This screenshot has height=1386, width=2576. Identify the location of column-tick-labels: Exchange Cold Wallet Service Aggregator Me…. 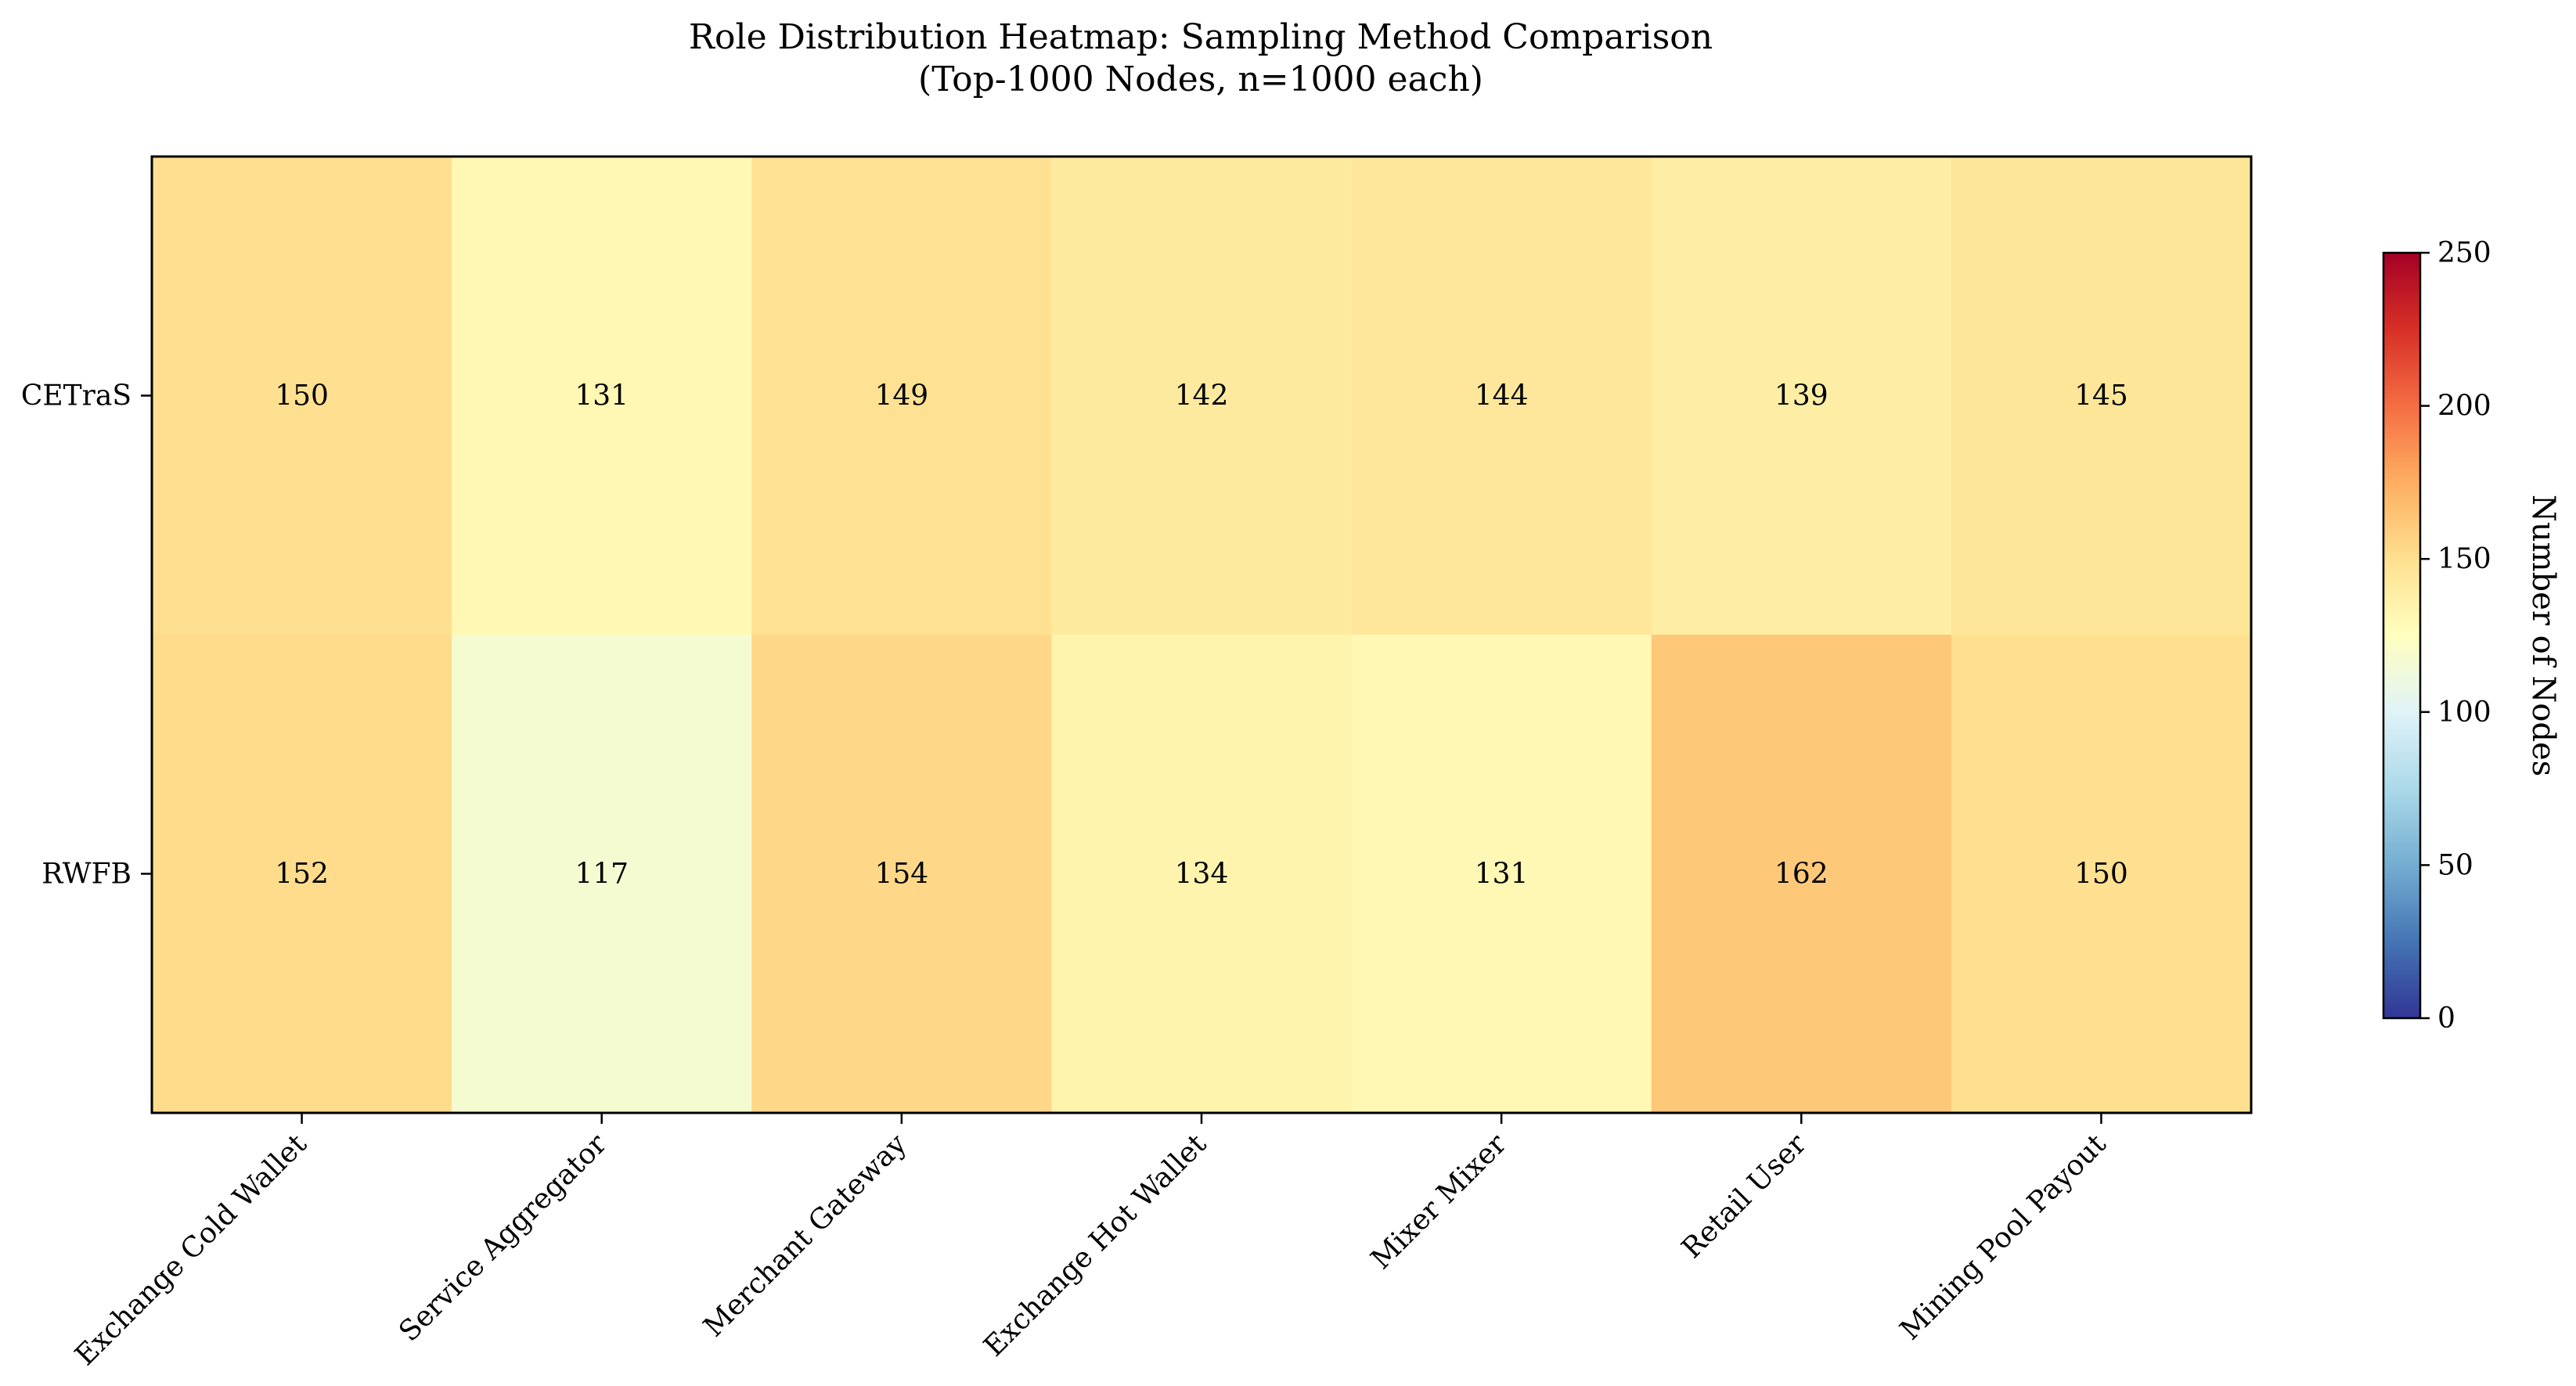
(1091, 1242).